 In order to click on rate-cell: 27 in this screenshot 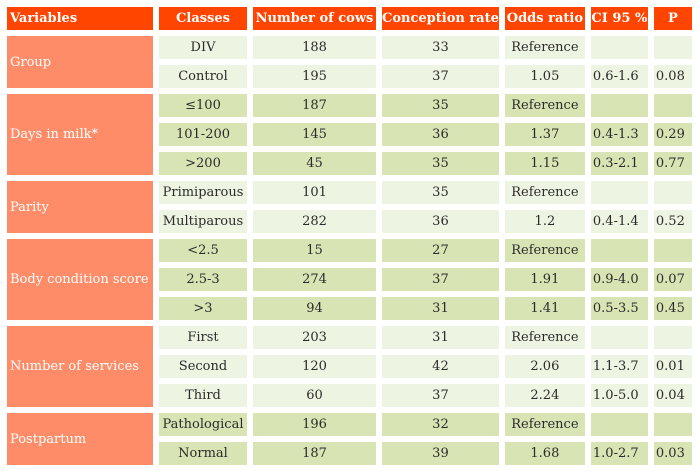, I will do `click(440, 250)`.